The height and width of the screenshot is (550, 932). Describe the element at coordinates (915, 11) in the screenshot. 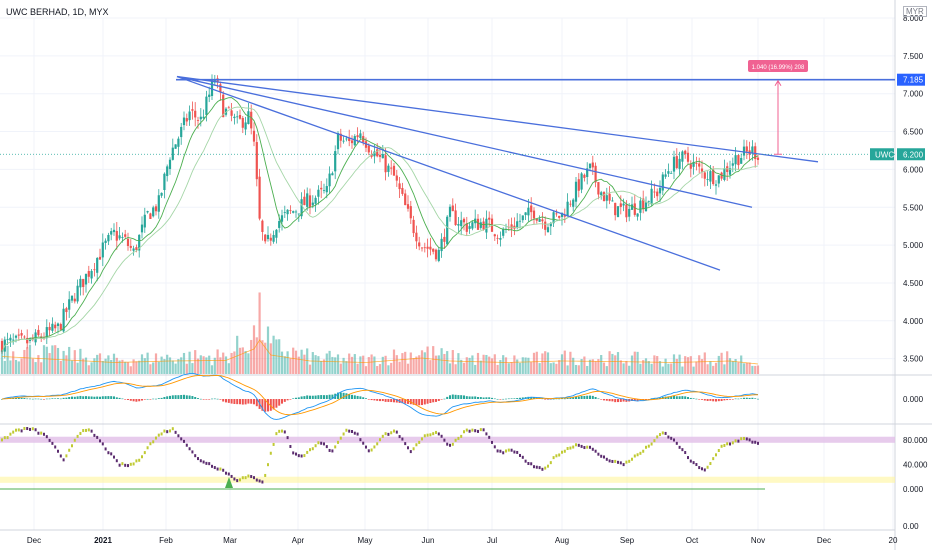

I see `currency-badge: MYR` at that location.